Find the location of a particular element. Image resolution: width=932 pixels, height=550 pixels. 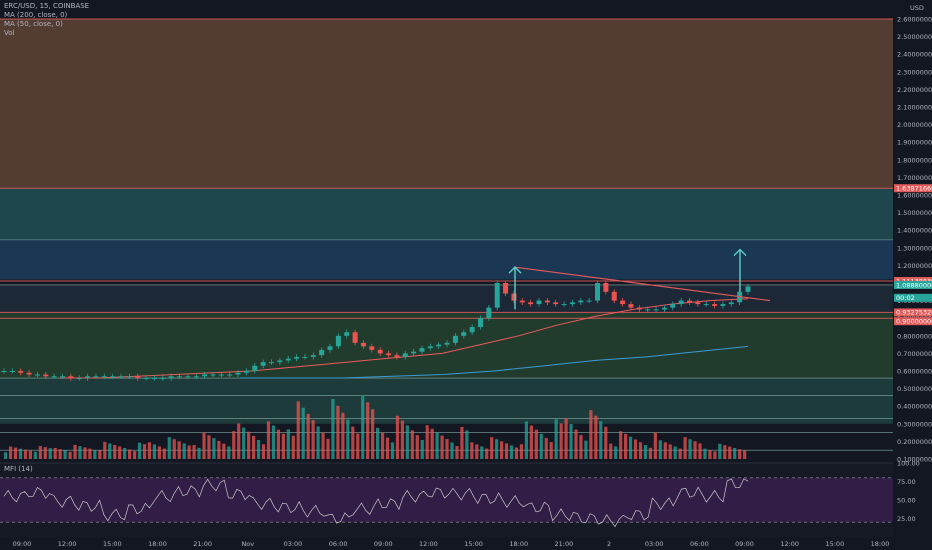

time-tick-label: 2 is located at coordinates (609, 544).